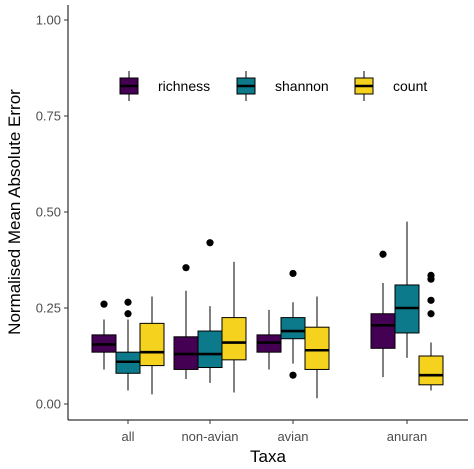 The width and height of the screenshot is (474, 469). I want to click on y-tick-label: 0.00, so click(48, 404).